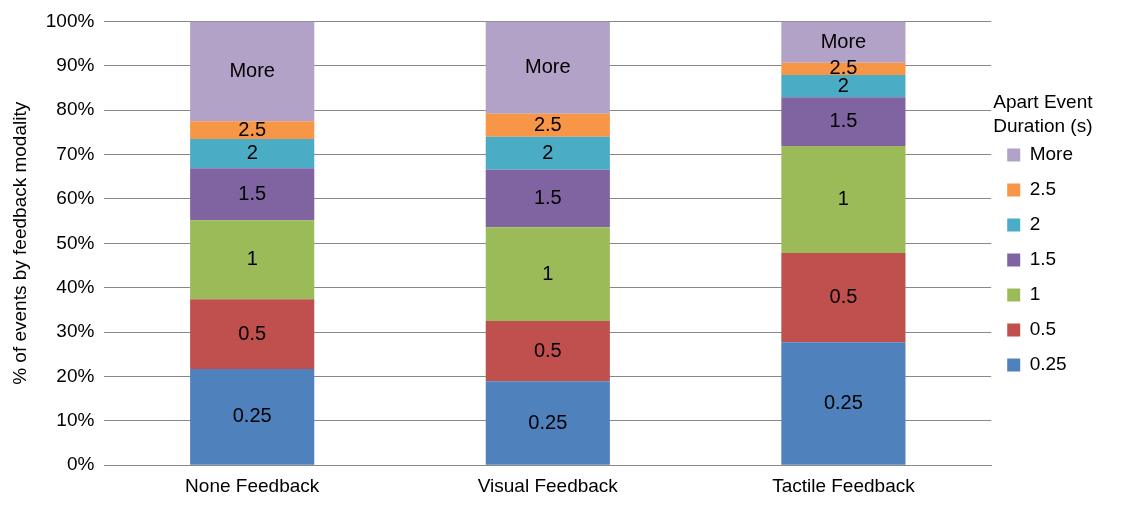 Image resolution: width=1123 pixels, height=513 pixels. Describe the element at coordinates (1043, 259) in the screenshot. I see `legend-label: 1.5` at that location.